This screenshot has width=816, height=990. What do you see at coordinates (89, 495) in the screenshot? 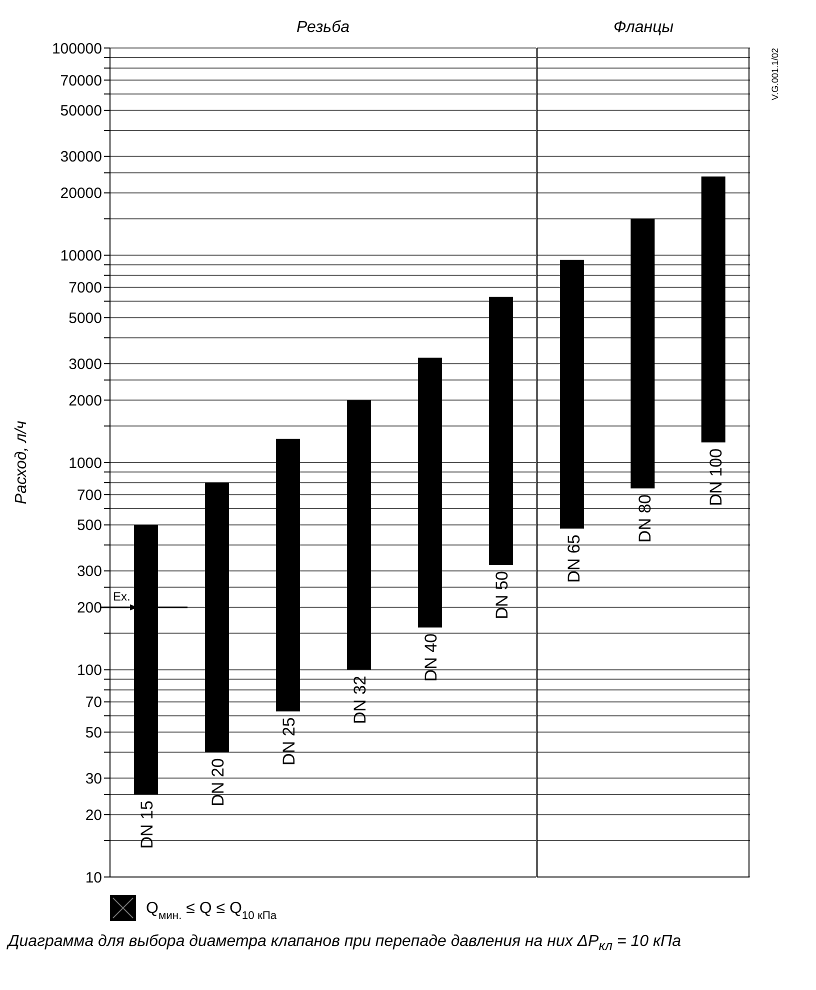
I see `y-tick-label: 700` at bounding box center [89, 495].